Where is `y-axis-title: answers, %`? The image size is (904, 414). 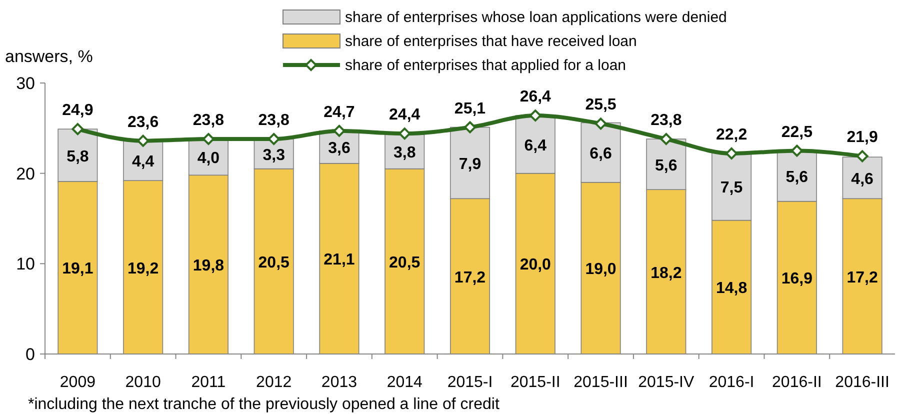
y-axis-title: answers, % is located at coordinates (49, 56).